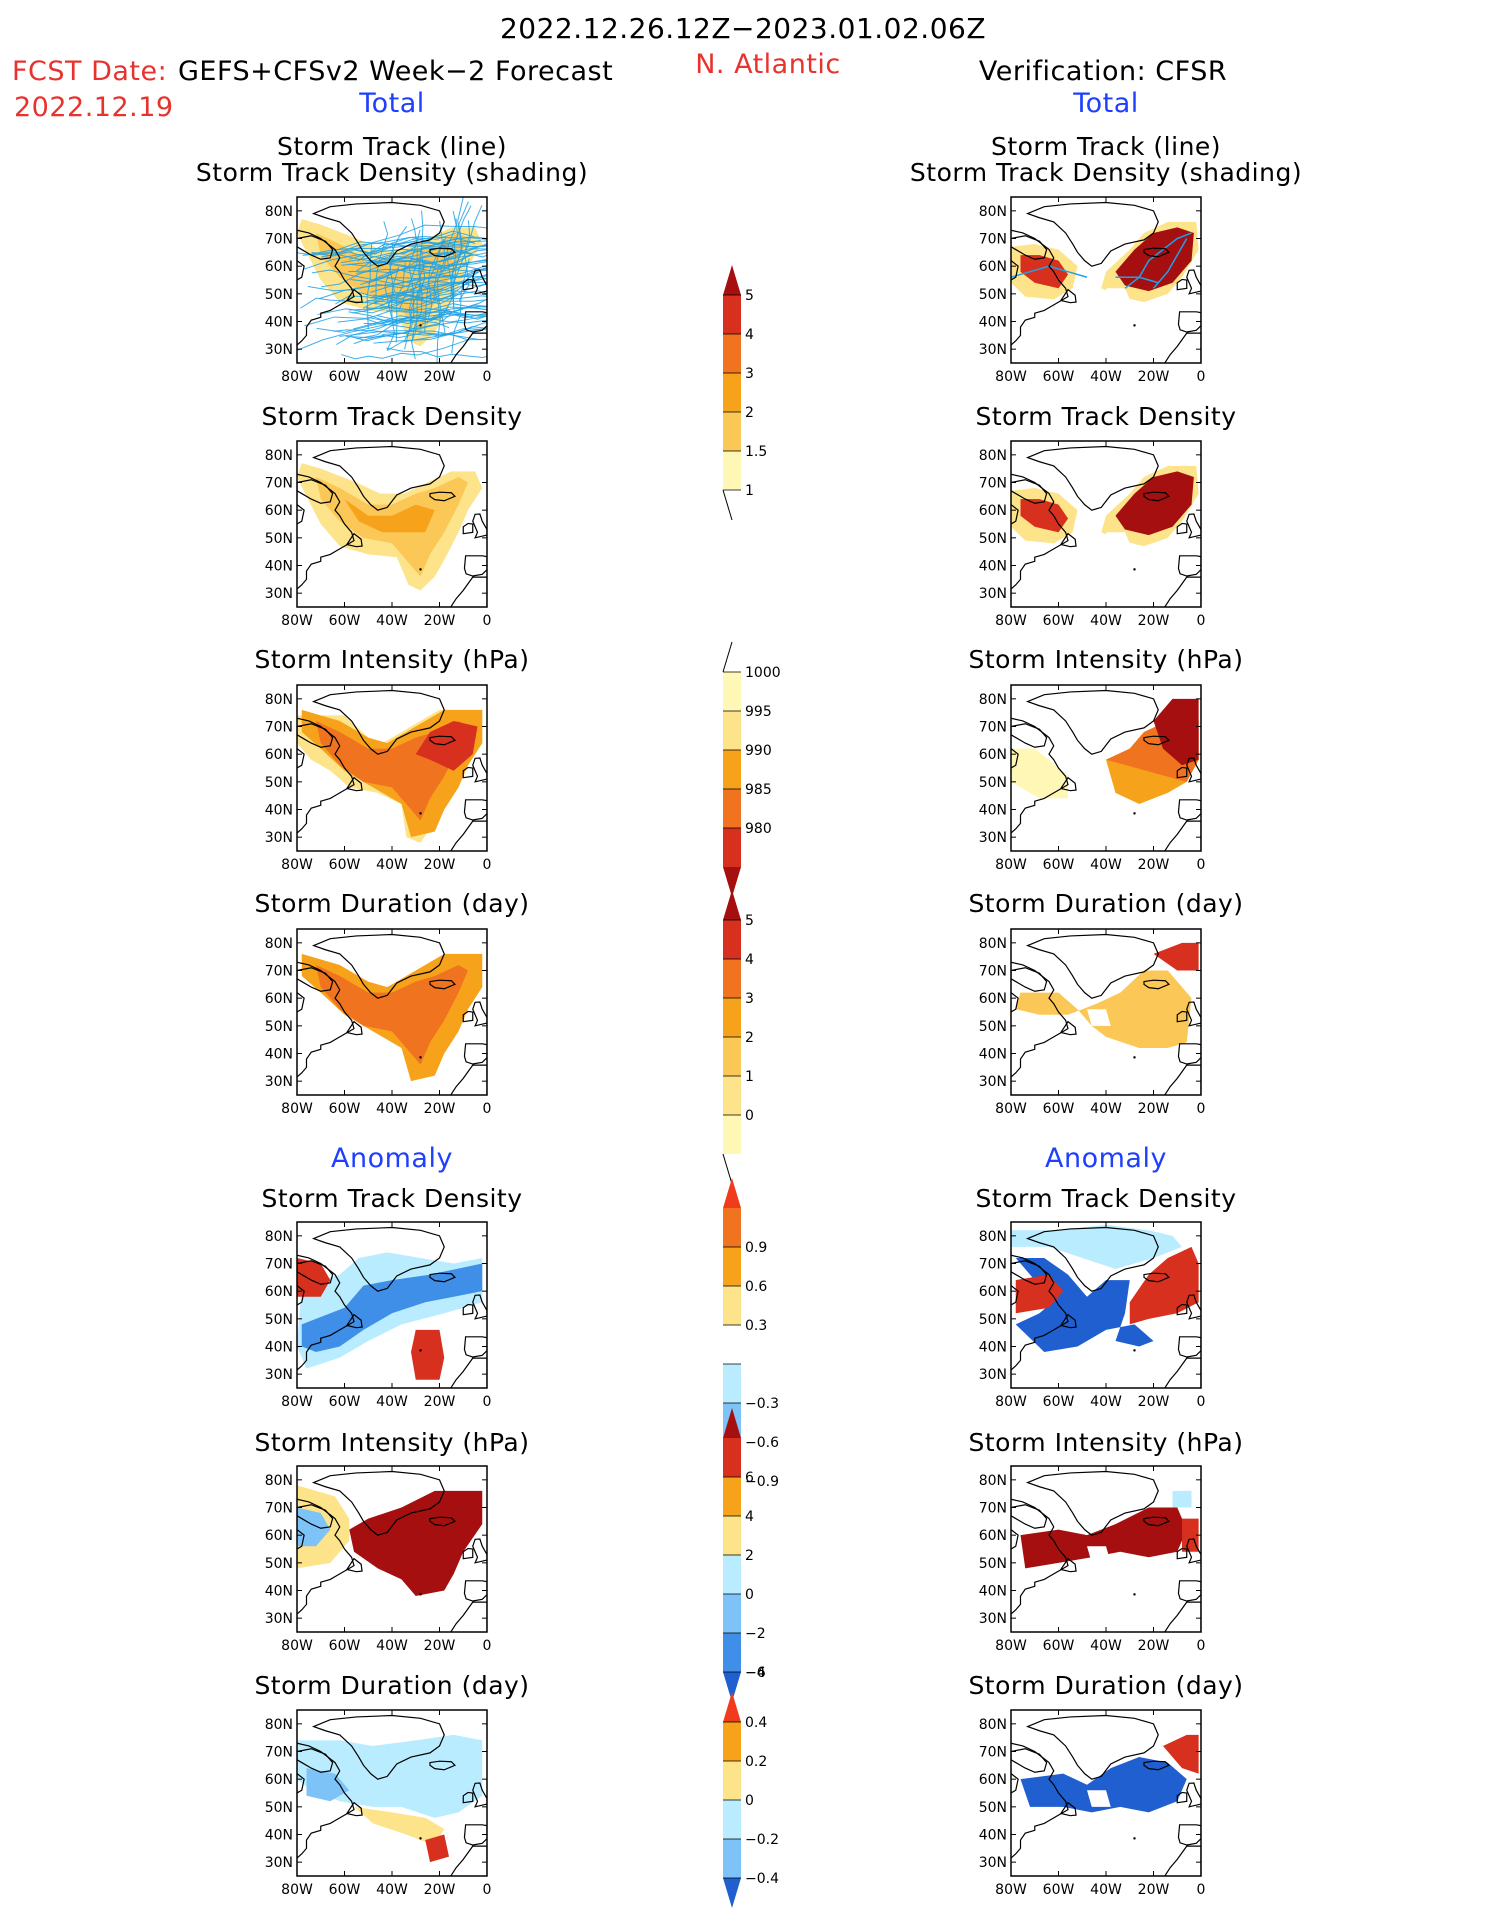 The width and height of the screenshot is (1487, 1925). What do you see at coordinates (378, 290) in the screenshot?
I see `map-track-line-forecast: 80N 70N 60N 50N 40N 30N 80W 60W 40W 20W 0` at bounding box center [378, 290].